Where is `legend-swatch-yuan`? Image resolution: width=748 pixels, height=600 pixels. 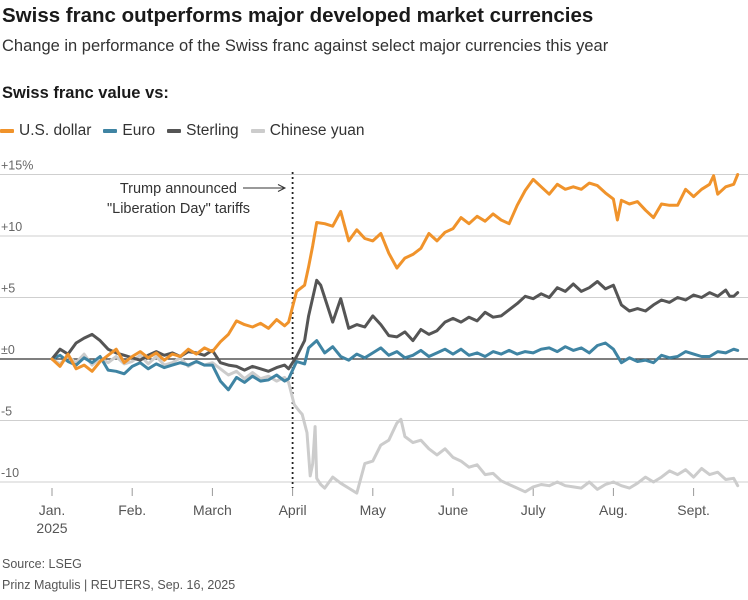
legend-swatch-yuan is located at coordinates (257, 131).